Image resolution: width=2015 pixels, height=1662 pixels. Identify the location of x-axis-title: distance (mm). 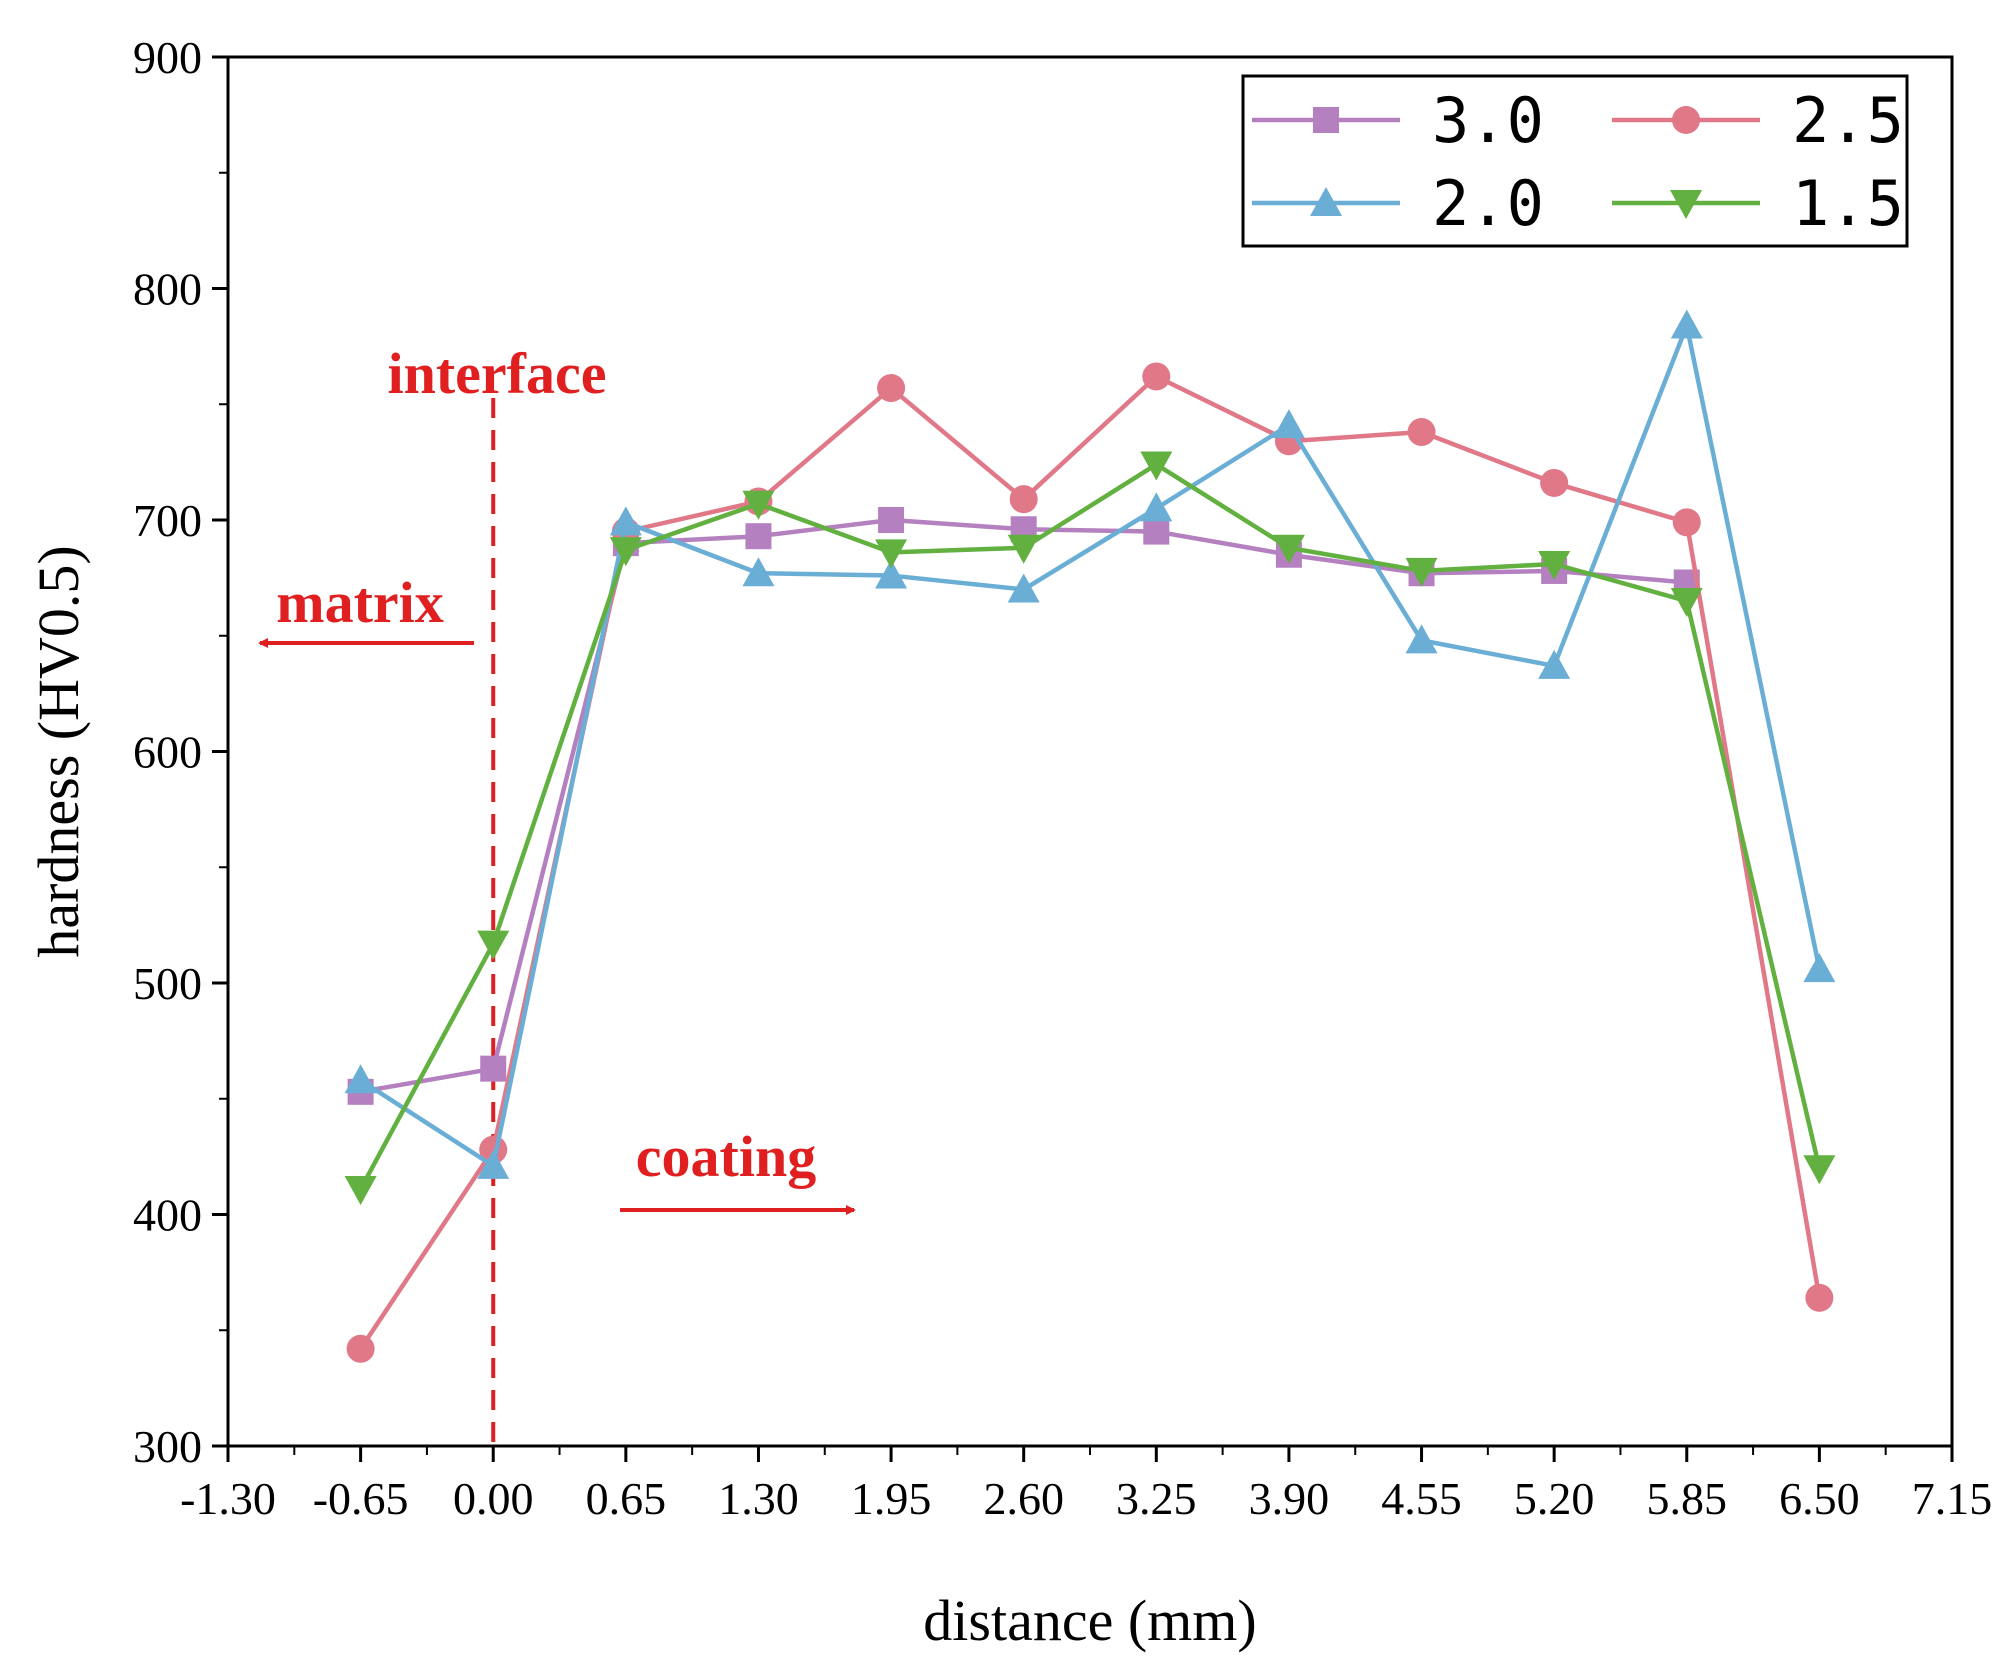
(1089, 1620).